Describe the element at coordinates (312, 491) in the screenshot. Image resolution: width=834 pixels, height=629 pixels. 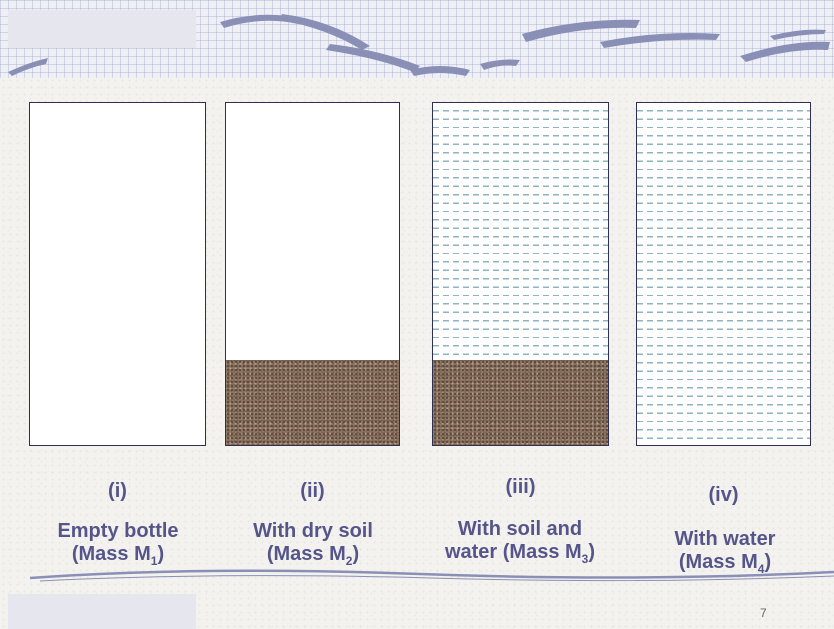
I see `bottle-2-numeral: (ii)` at that location.